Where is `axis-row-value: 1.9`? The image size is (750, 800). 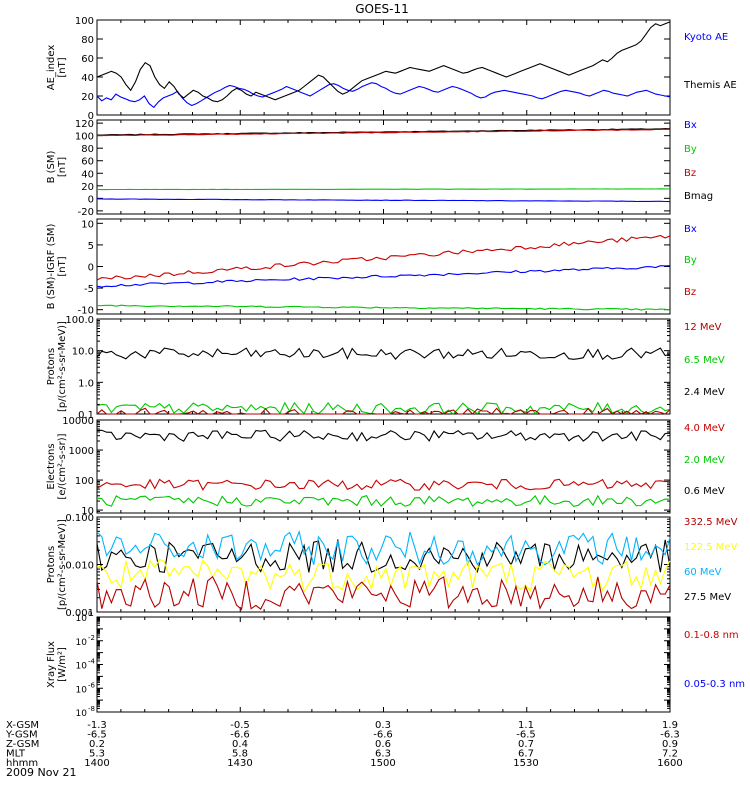 axis-row-value: 1.9 is located at coordinates (670, 725).